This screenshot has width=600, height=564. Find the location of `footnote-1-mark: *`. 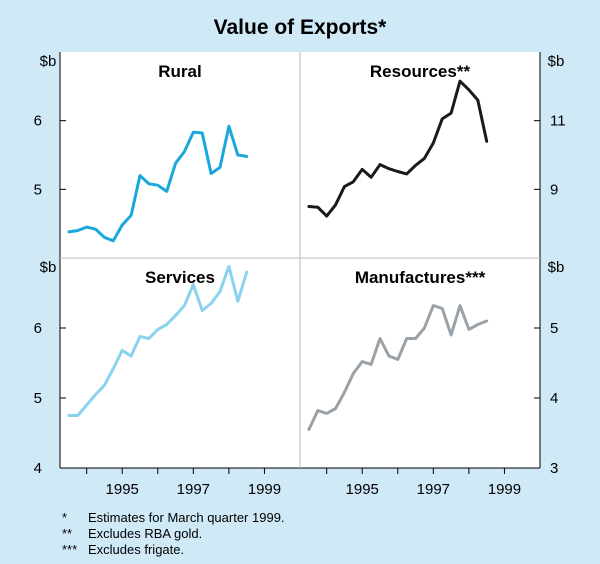

footnote-1-mark: * is located at coordinates (65, 517).